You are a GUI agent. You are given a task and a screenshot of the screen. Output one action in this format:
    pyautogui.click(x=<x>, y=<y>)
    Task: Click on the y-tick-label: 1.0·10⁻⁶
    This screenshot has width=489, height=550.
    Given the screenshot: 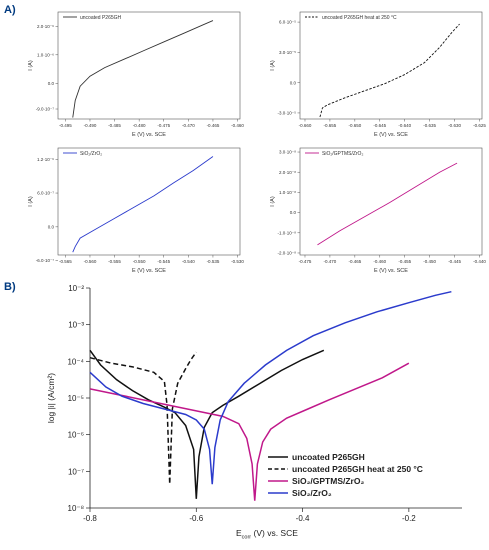 What is the action you would take?
    pyautogui.click(x=45, y=54)
    